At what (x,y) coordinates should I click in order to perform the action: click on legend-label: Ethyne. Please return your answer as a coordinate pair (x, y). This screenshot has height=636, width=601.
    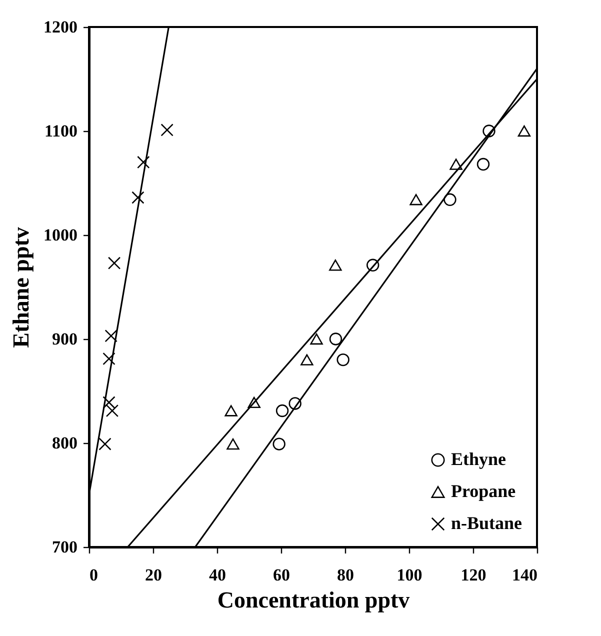
    Looking at the image, I should click on (478, 459).